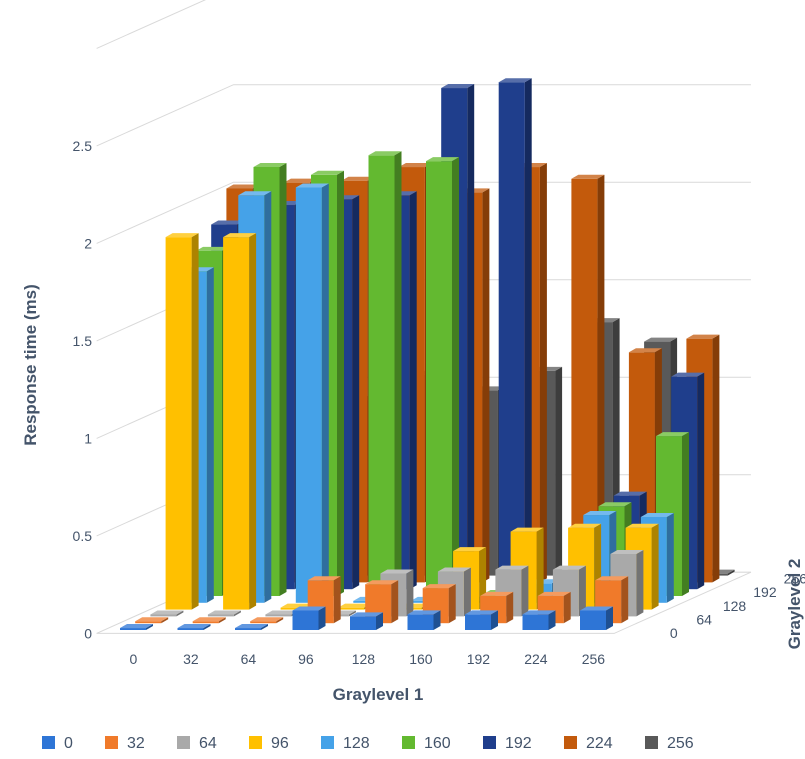 The width and height of the screenshot is (805, 759). What do you see at coordinates (599, 743) in the screenshot?
I see `legend-label: 224` at bounding box center [599, 743].